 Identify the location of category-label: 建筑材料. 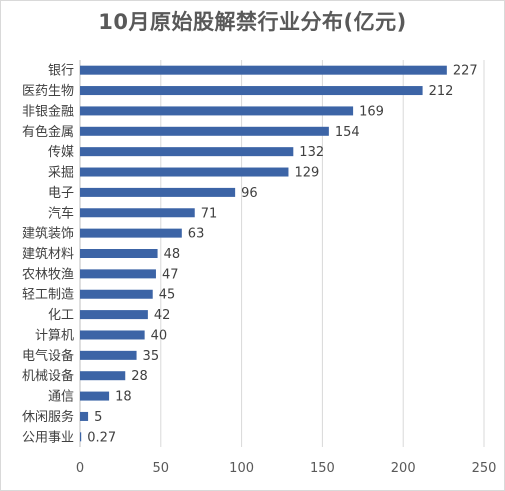
(48, 254).